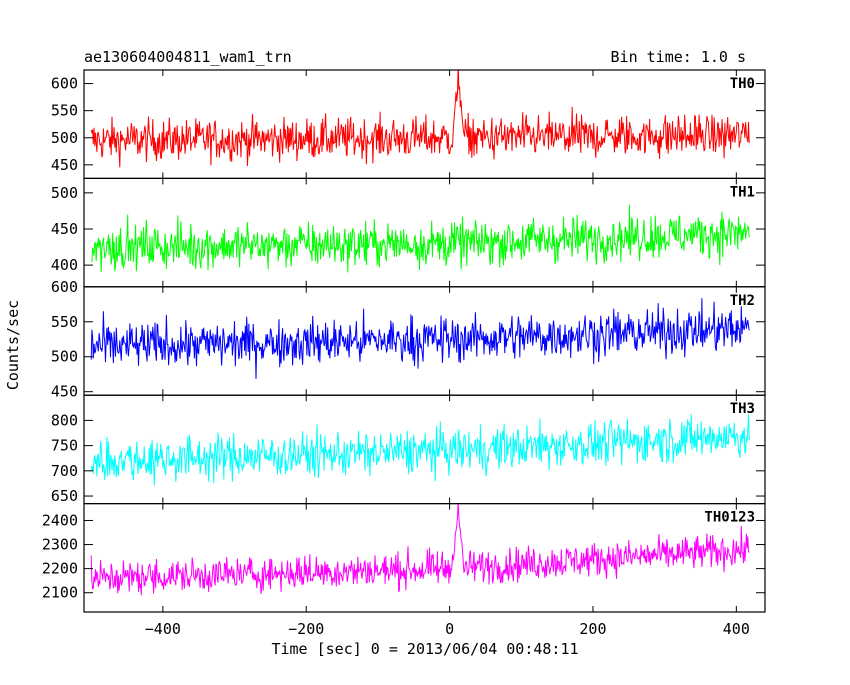 This screenshot has height=685, width=850. Describe the element at coordinates (742, 192) in the screenshot. I see `series-label-th1: TH1` at that location.